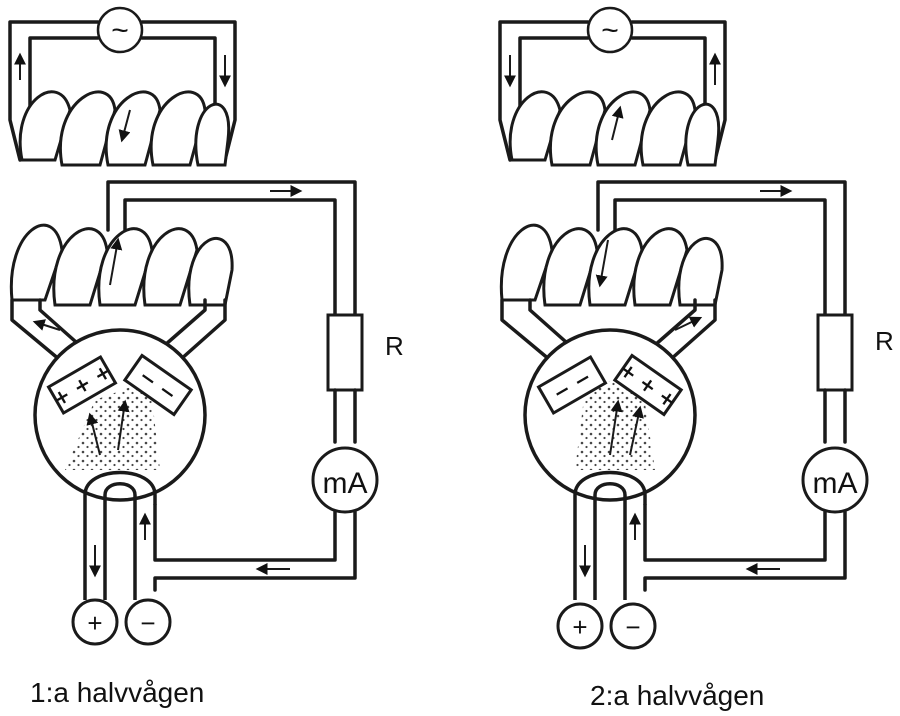  I want to click on resistor-label-2: R, so click(884, 341).